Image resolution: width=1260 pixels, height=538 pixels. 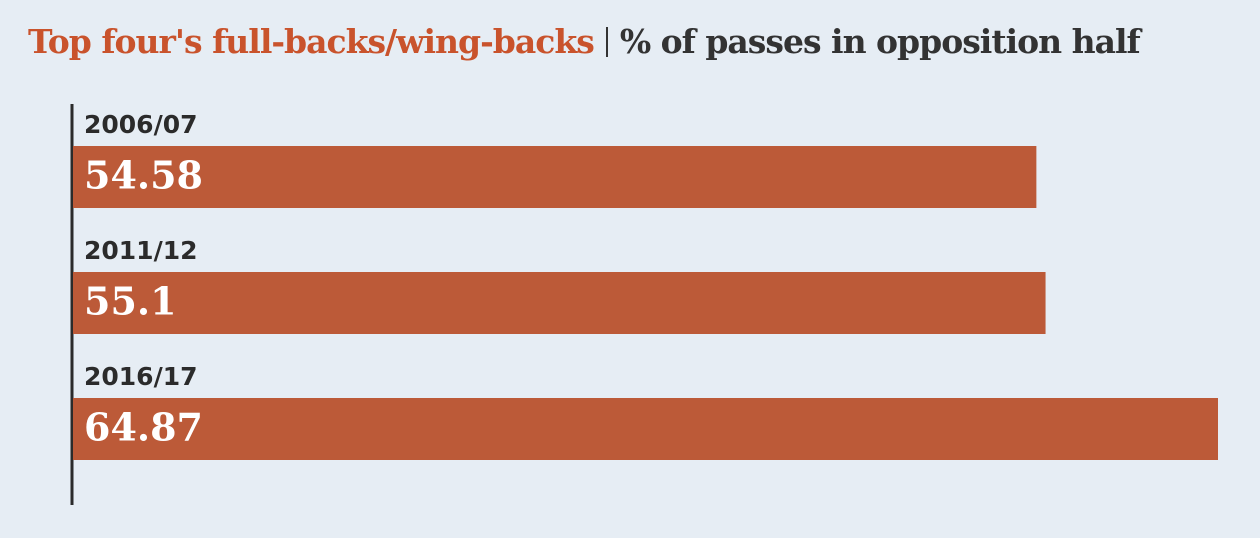 What do you see at coordinates (141, 124) in the screenshot?
I see `category-label: 2006/07` at bounding box center [141, 124].